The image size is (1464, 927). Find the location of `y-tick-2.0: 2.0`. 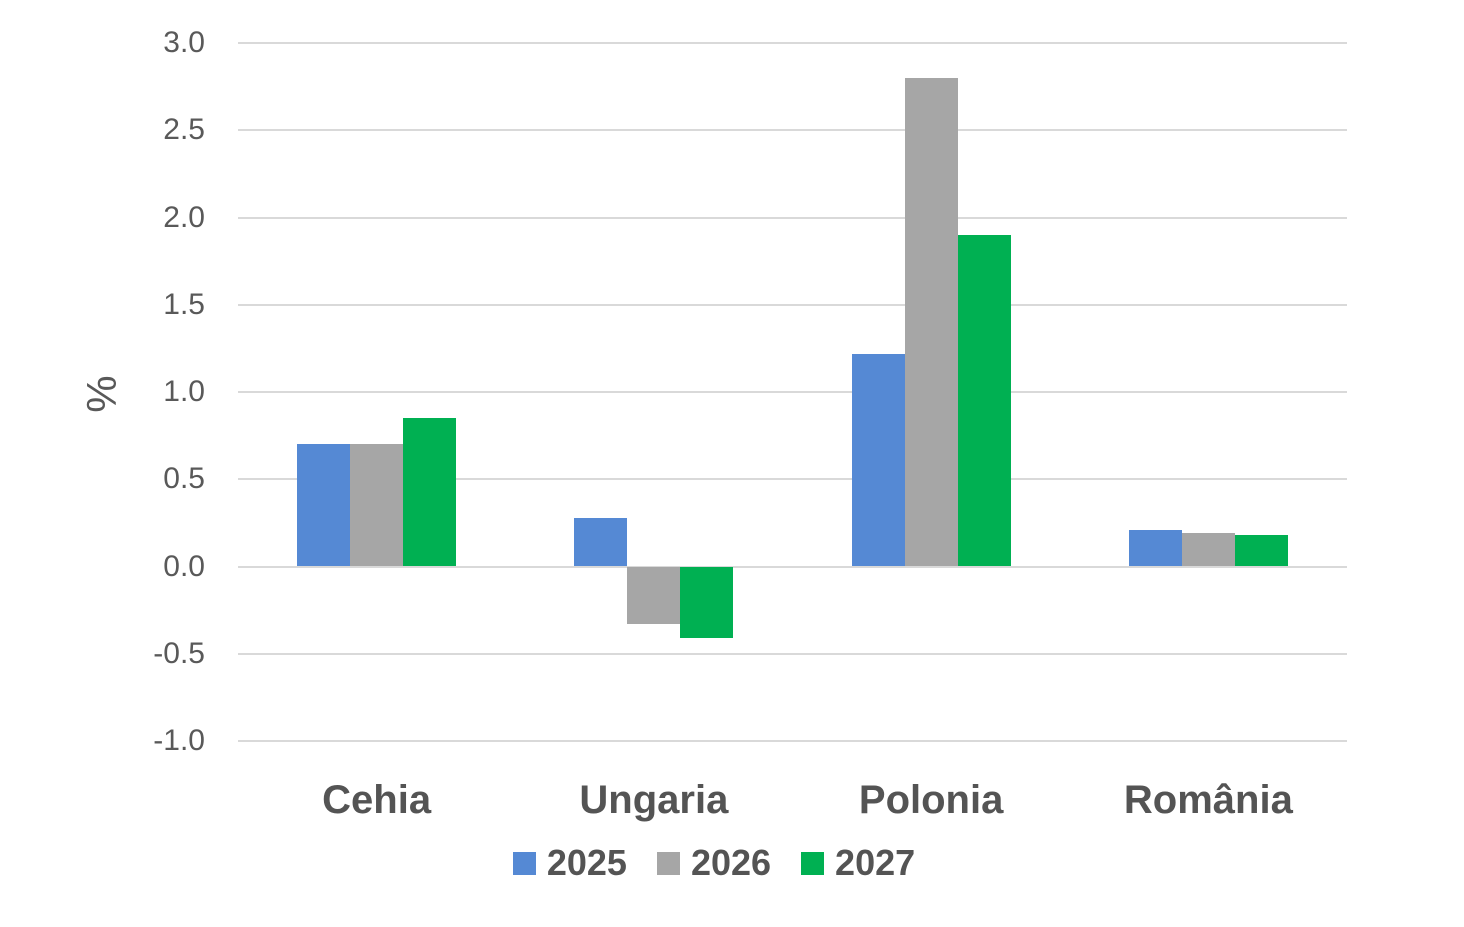

y-tick-2.0: 2.0 is located at coordinates (184, 217).